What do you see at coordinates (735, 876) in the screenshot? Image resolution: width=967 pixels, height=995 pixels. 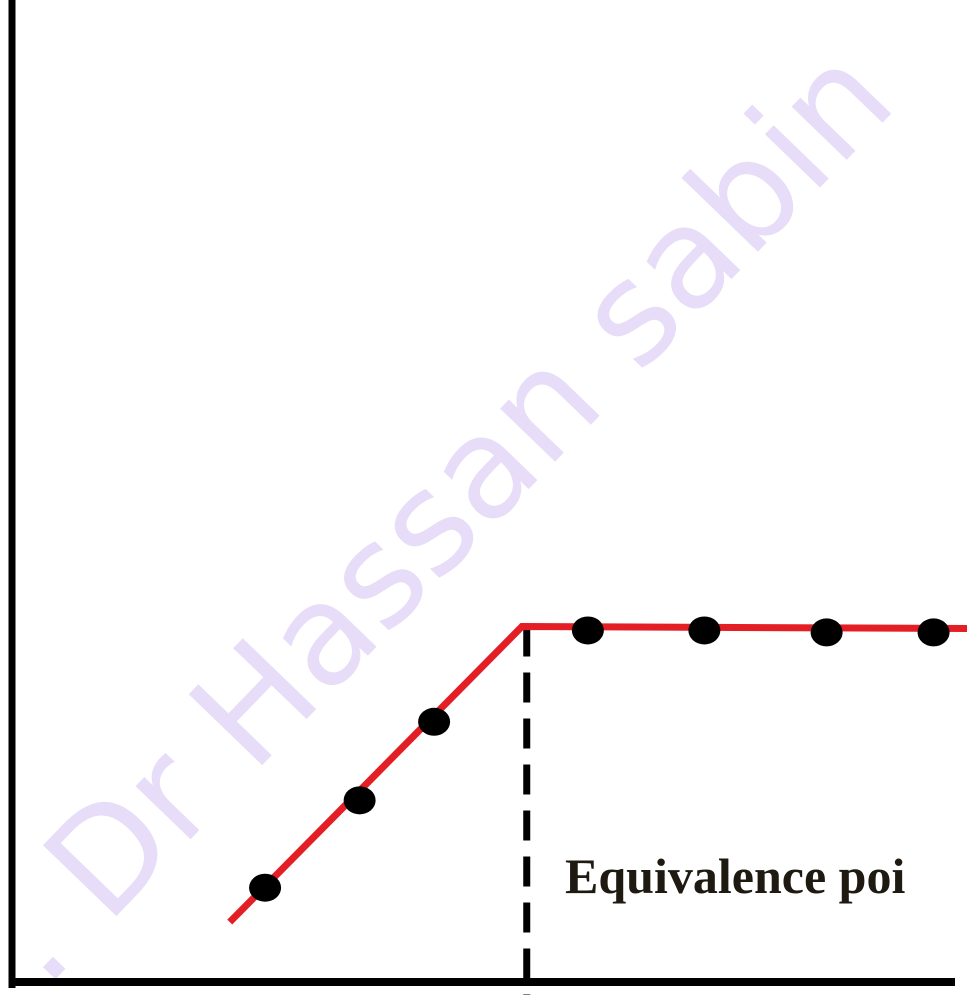 I see `annotation: Equivalence poi` at bounding box center [735, 876].